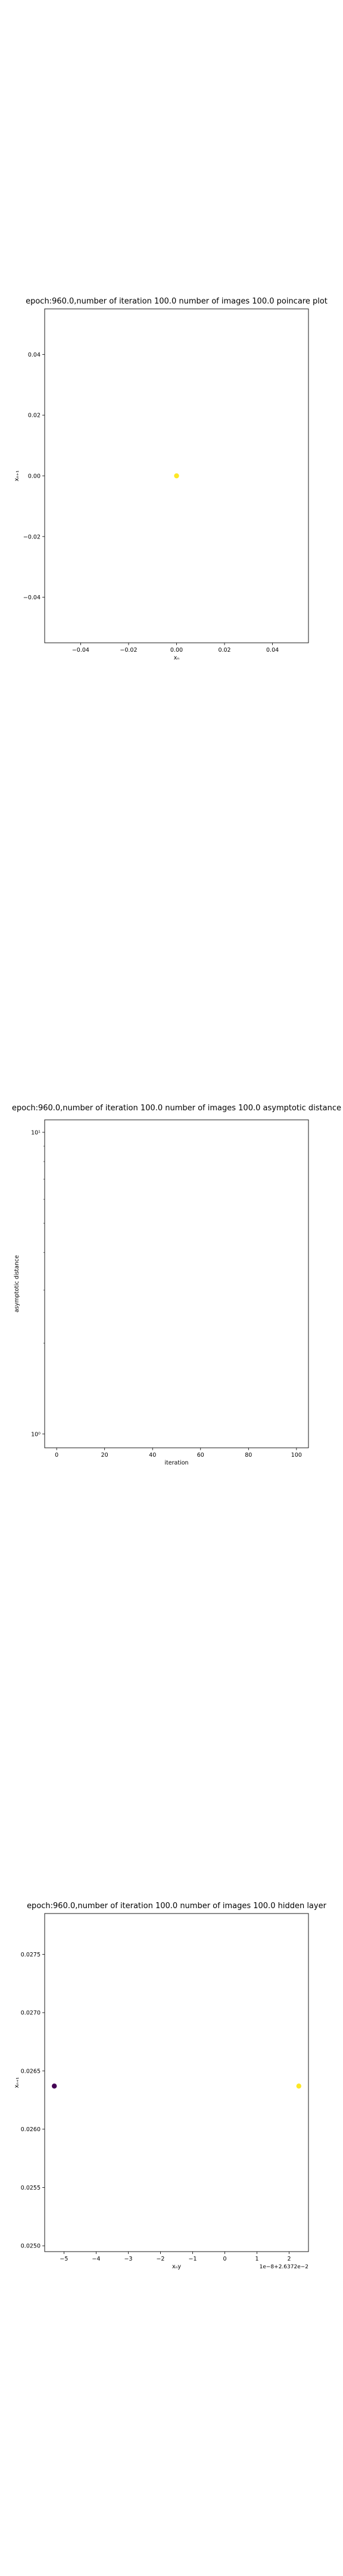 This screenshot has height=2576, width=343. What do you see at coordinates (290, 2259) in the screenshot?
I see `x-tick-label: 2` at bounding box center [290, 2259].